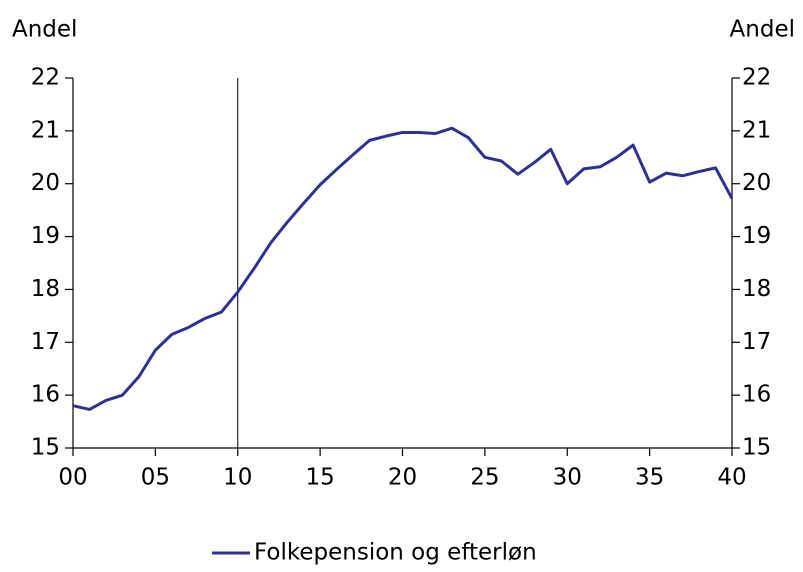 This screenshot has height=572, width=803. Describe the element at coordinates (756, 236) in the screenshot. I see `y2-tick-label: 19` at that location.